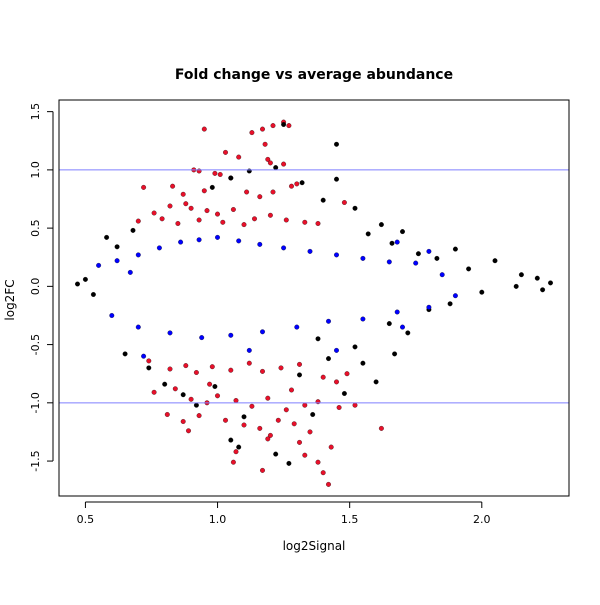 Image resolution: width=600 pixels, height=605 pixels. Describe the element at coordinates (35, 112) in the screenshot. I see `y-tick-label: 1.5` at that location.